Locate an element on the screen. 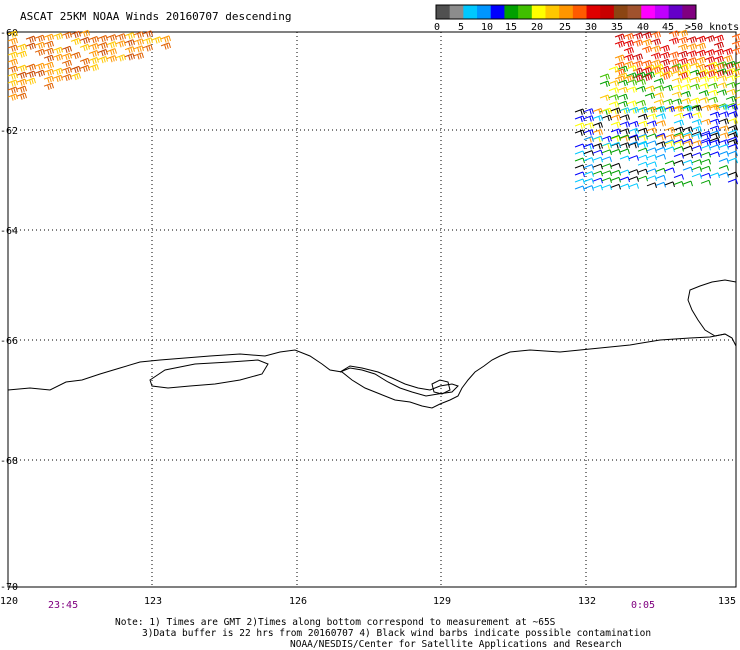 This screenshot has width=740, height=650. lon-label-129: 129 is located at coordinates (442, 601).